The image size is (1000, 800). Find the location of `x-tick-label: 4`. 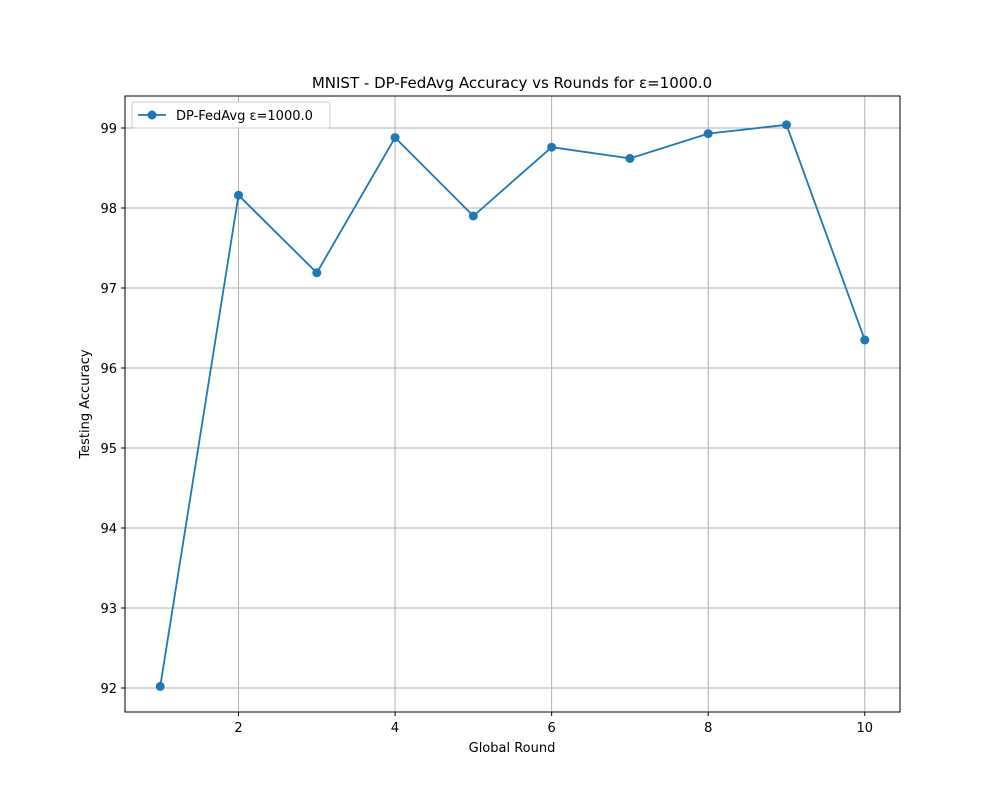

x-tick-label: 4 is located at coordinates (395, 728).